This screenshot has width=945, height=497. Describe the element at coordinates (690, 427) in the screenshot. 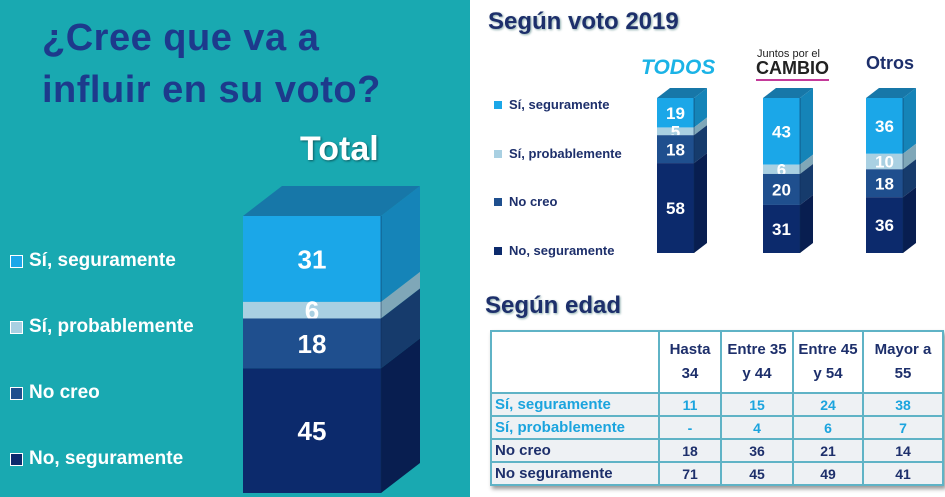

I see `table-cell: -` at that location.